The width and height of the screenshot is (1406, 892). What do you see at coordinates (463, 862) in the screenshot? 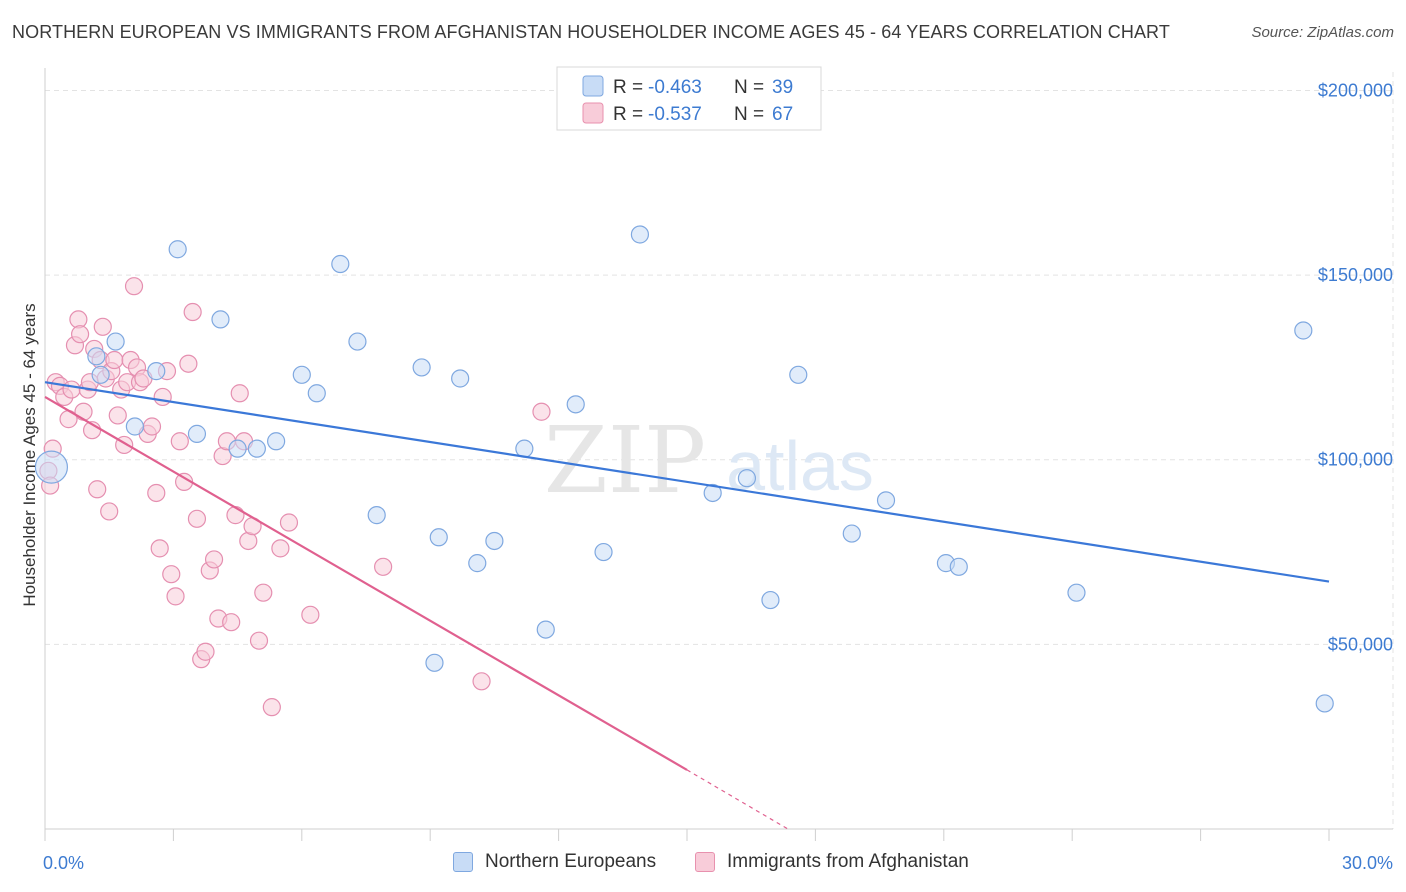
I see `bottom-legend-swatch-blue` at bounding box center [463, 862].